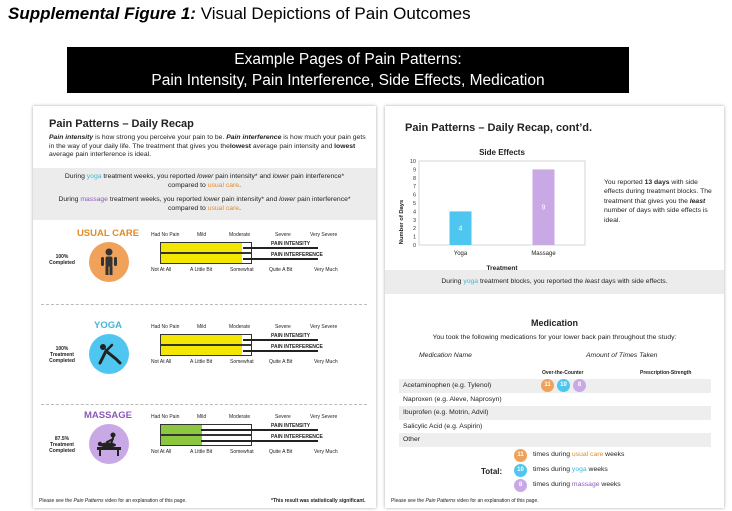 Image resolution: width=732 pixels, height=511 pixels. What do you see at coordinates (100, 155) in the screenshot?
I see `intro-text-4: average pain interference is ideal.` at bounding box center [100, 155].